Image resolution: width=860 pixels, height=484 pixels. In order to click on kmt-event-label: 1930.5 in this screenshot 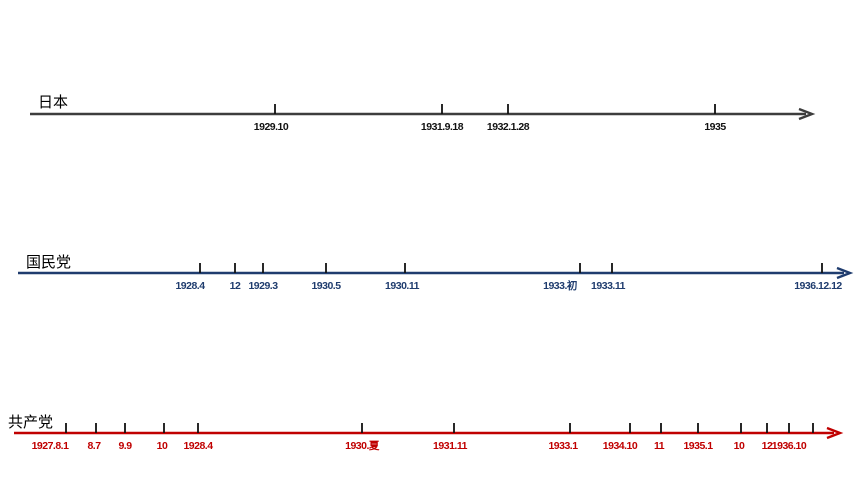, I will do `click(326, 286)`.